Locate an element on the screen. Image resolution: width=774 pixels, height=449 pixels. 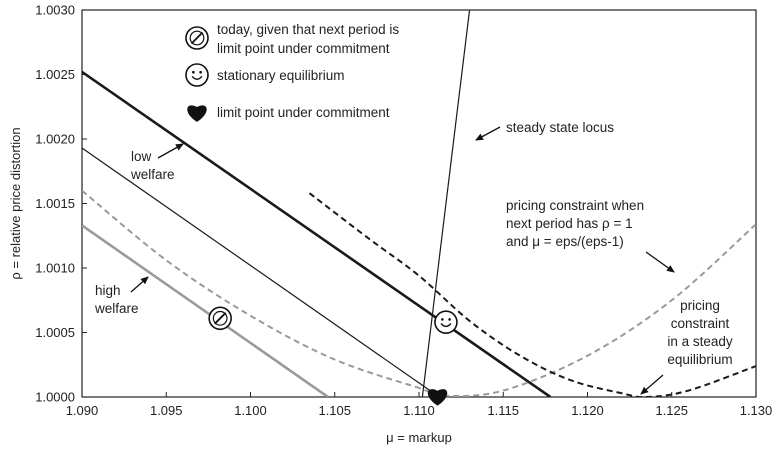
legend-item: stationary equilibrium is located at coordinates (265, 75).